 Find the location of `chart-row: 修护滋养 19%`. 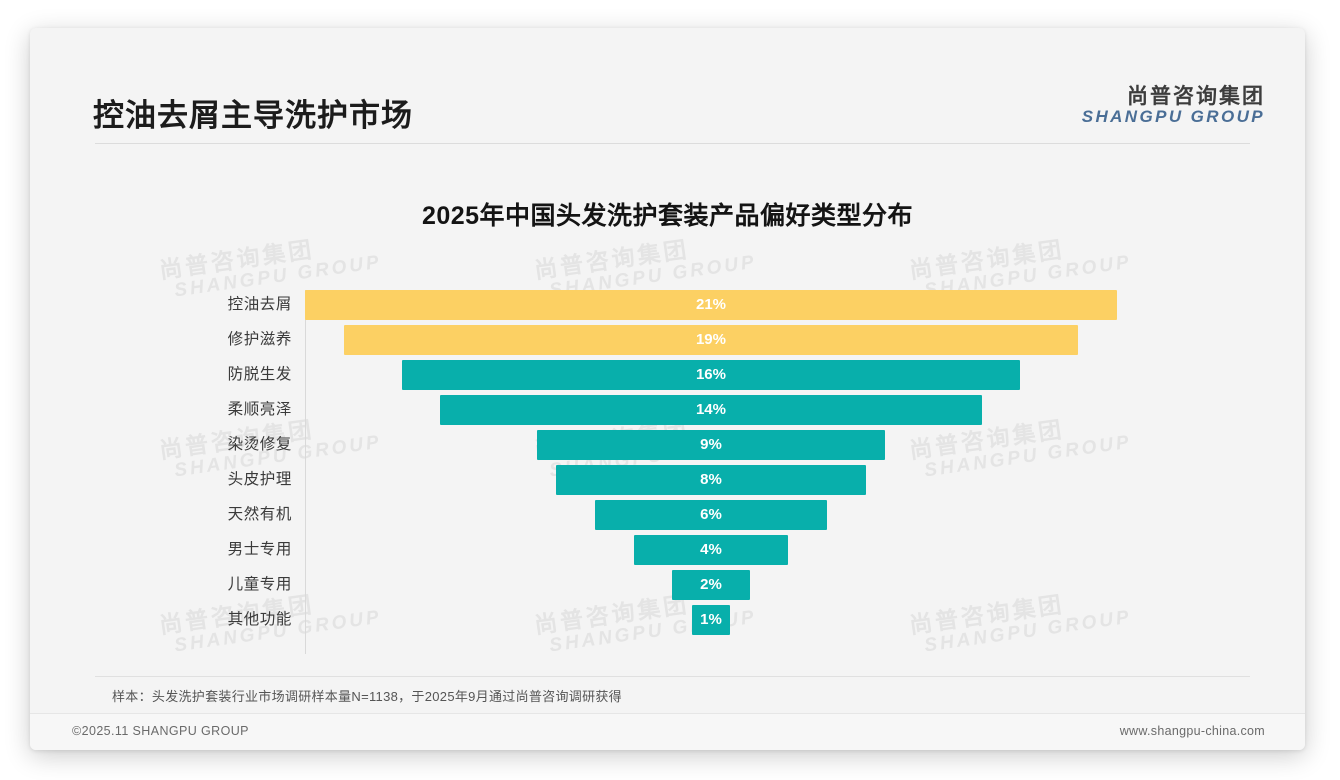

chart-row: 修护滋养 19% is located at coordinates (670, 340).